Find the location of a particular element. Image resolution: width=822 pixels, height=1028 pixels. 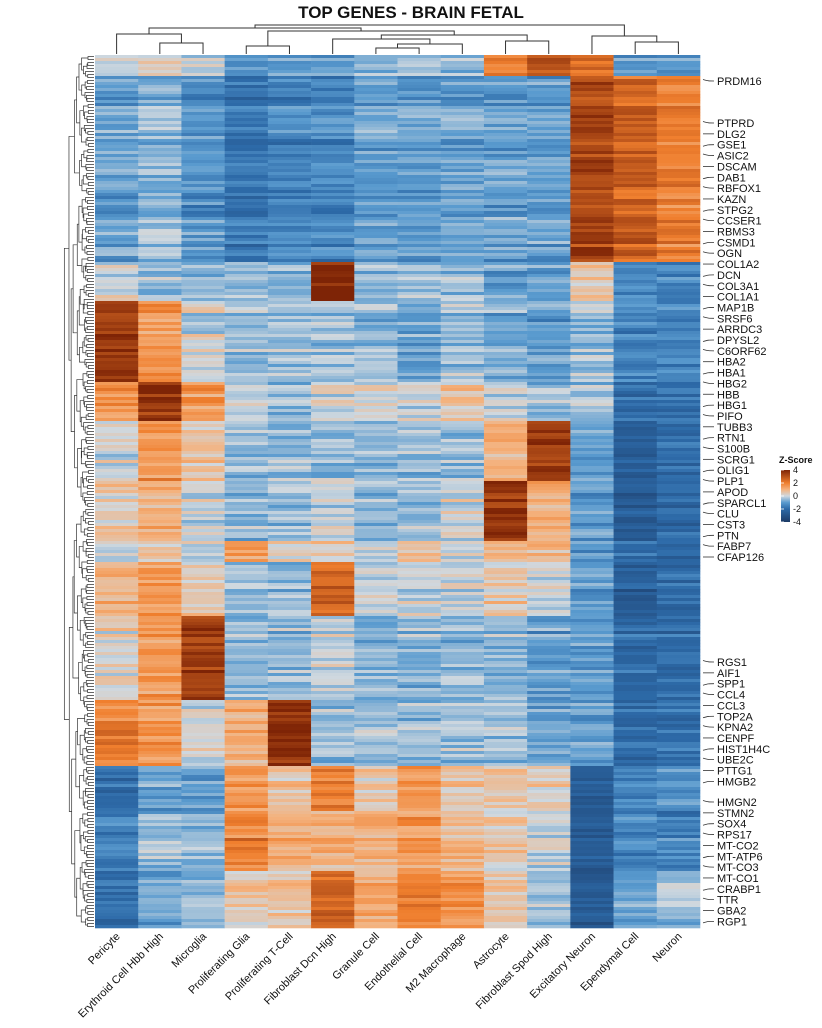

gene-label-connector is located at coordinates (708, 405).